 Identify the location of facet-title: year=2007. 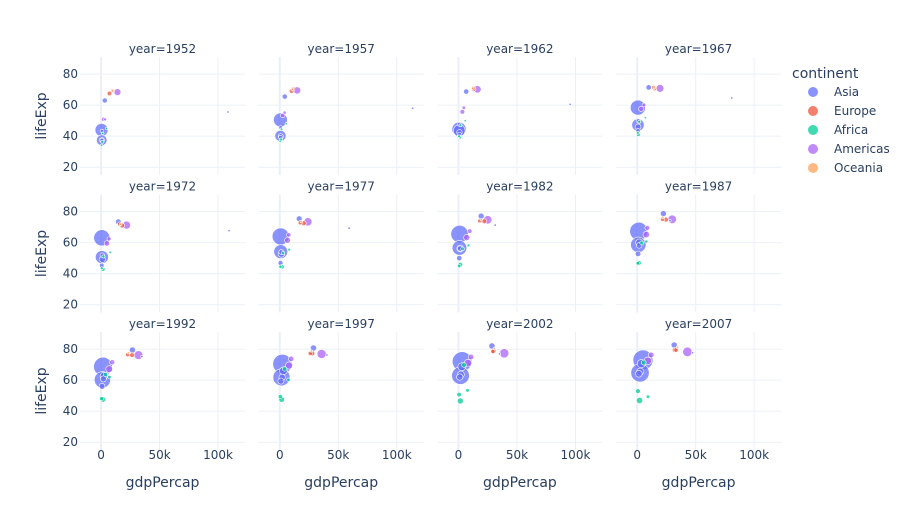
(698, 324).